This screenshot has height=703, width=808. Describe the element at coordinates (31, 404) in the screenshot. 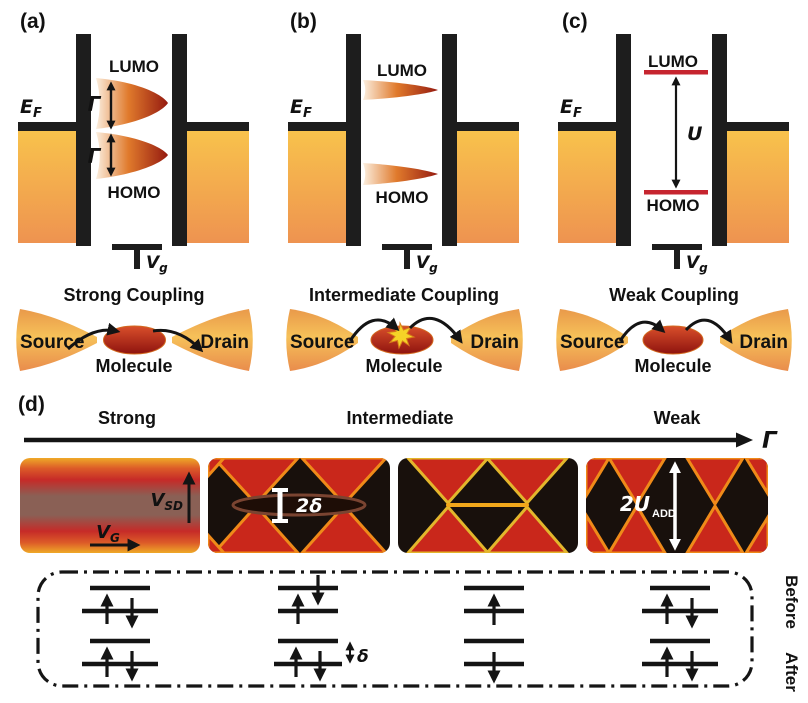

I see `panel-d-tag: (d)` at that location.